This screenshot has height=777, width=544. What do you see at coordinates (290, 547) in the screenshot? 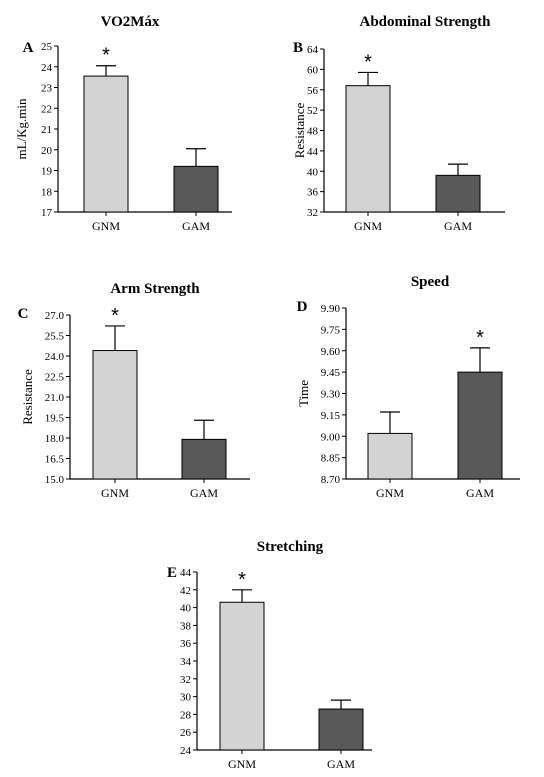
I see `chart-title: Stretching` at bounding box center [290, 547].